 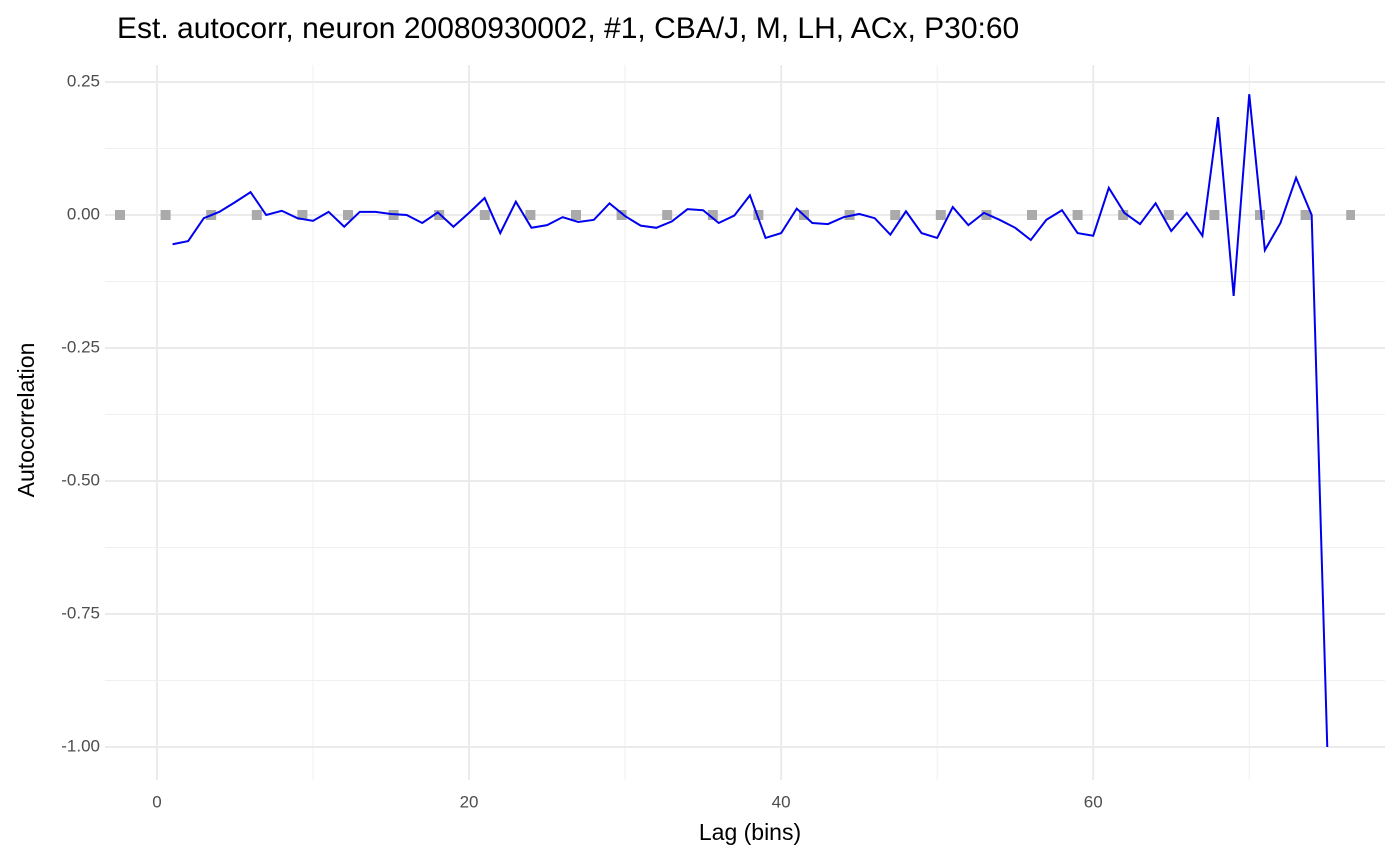 What do you see at coordinates (80, 613) in the screenshot?
I see `y-tick-label: -0.75` at bounding box center [80, 613].